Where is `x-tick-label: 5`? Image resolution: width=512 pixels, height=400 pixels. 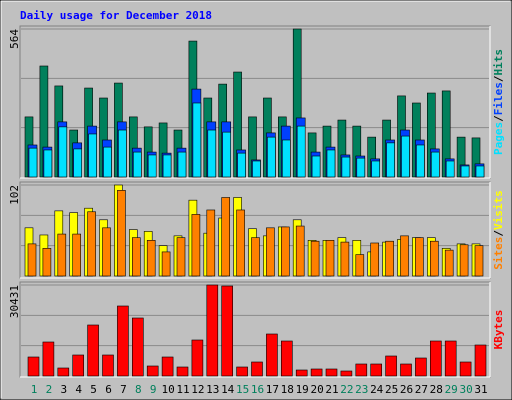
x-tick-label: 5 is located at coordinates (93, 389).